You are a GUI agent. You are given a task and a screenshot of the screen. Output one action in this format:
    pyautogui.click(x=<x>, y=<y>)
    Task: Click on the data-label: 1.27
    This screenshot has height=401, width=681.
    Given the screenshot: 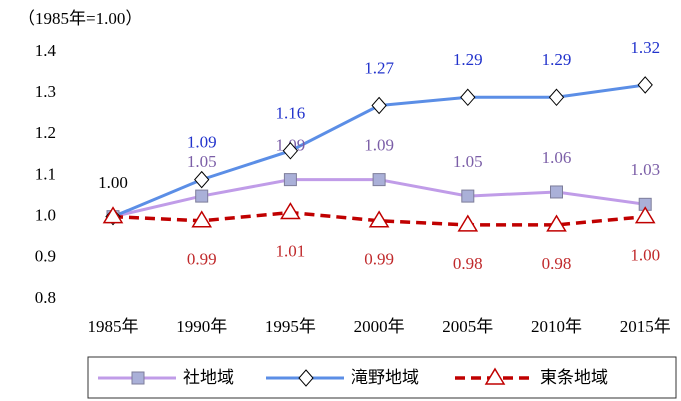 What is the action you would take?
    pyautogui.click(x=379, y=67)
    